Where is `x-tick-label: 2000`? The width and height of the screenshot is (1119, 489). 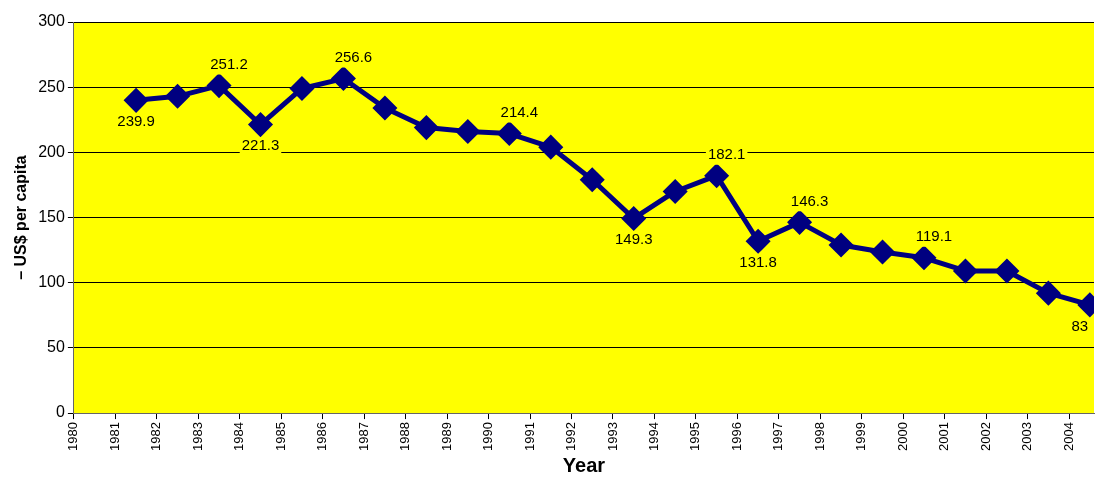
x-tick-label: 2000 is located at coordinates (902, 436).